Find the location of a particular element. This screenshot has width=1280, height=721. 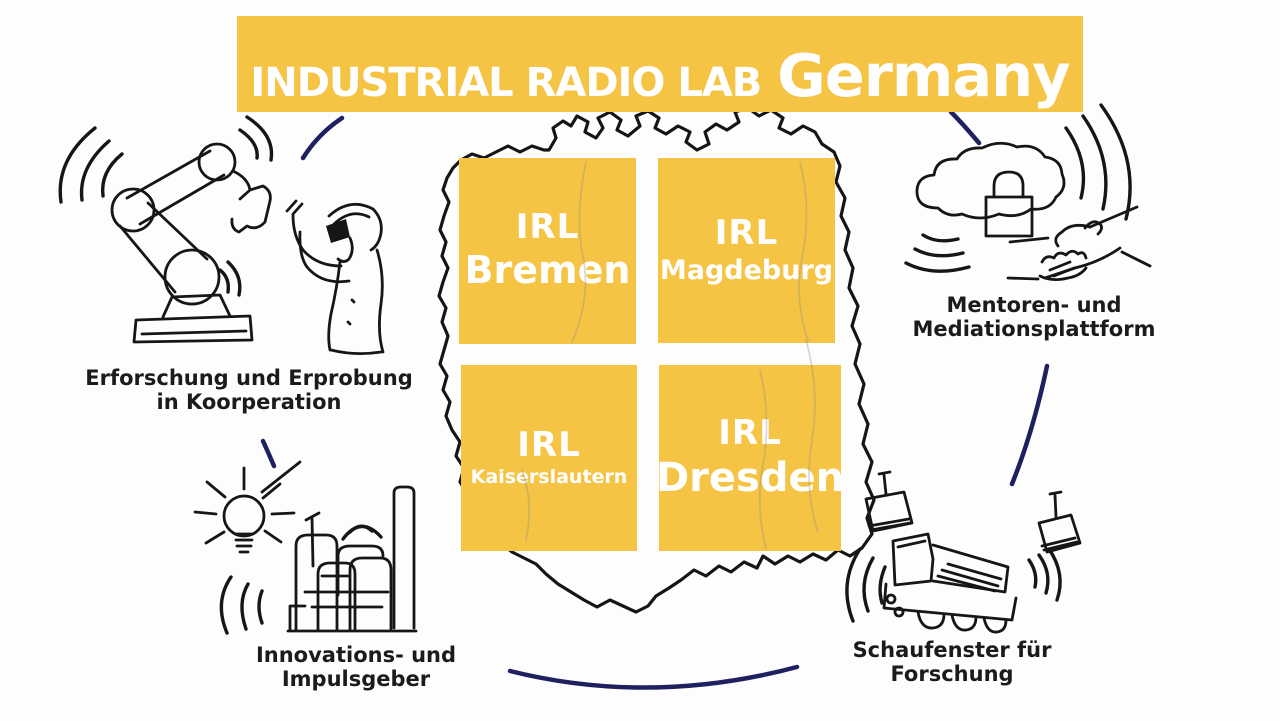

caption-line: Schaufenster für is located at coordinates (952, 650).